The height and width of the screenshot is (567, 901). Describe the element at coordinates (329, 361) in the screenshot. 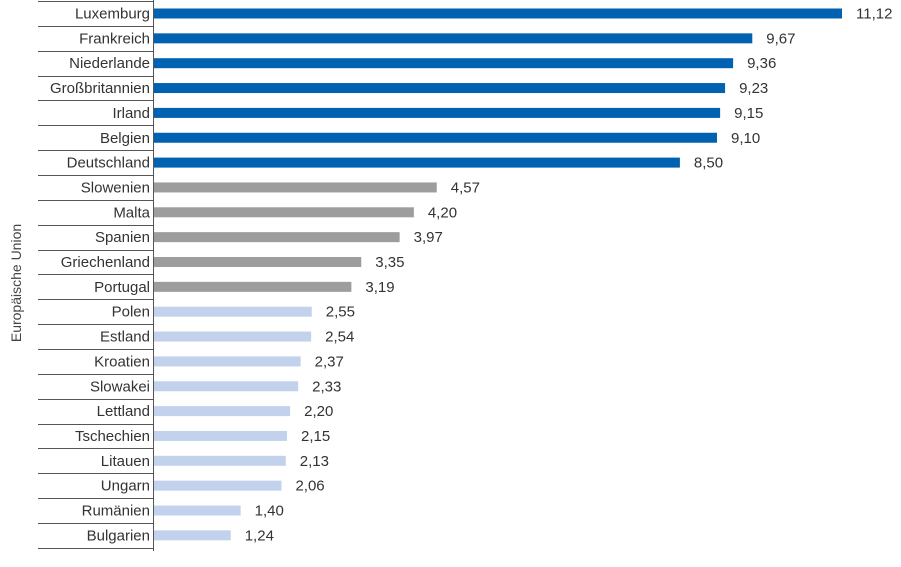

I see `value-label-kroatien: 2,37` at that location.